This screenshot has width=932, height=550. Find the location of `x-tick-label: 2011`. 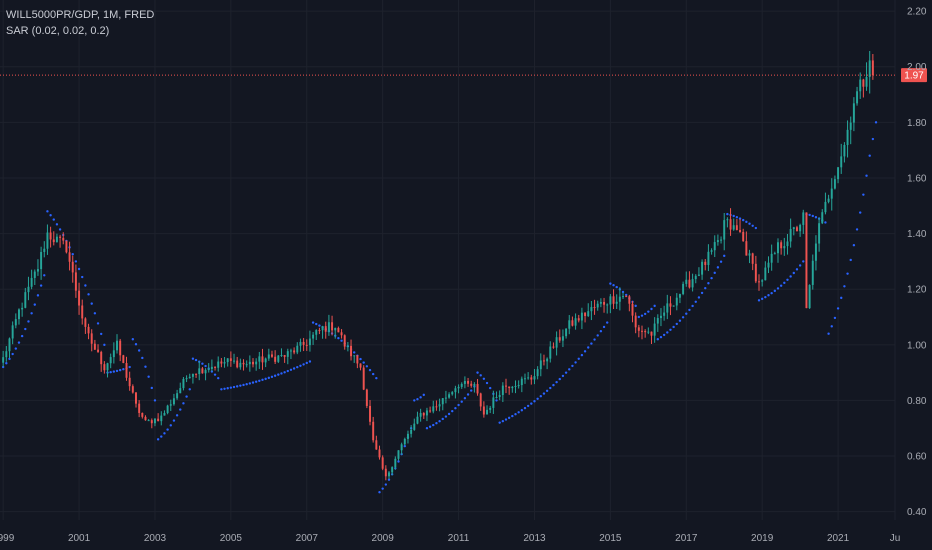

x-tick-label: 2011 is located at coordinates (459, 538).